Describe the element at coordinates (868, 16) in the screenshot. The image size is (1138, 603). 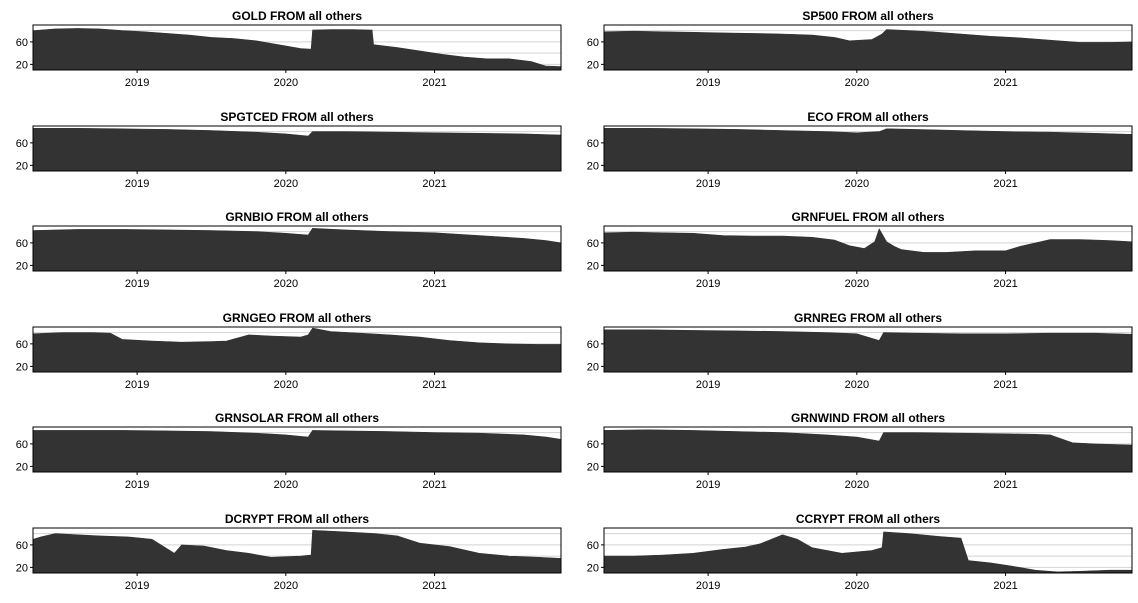
I see `chart-title: SP500 FROM all others` at that location.